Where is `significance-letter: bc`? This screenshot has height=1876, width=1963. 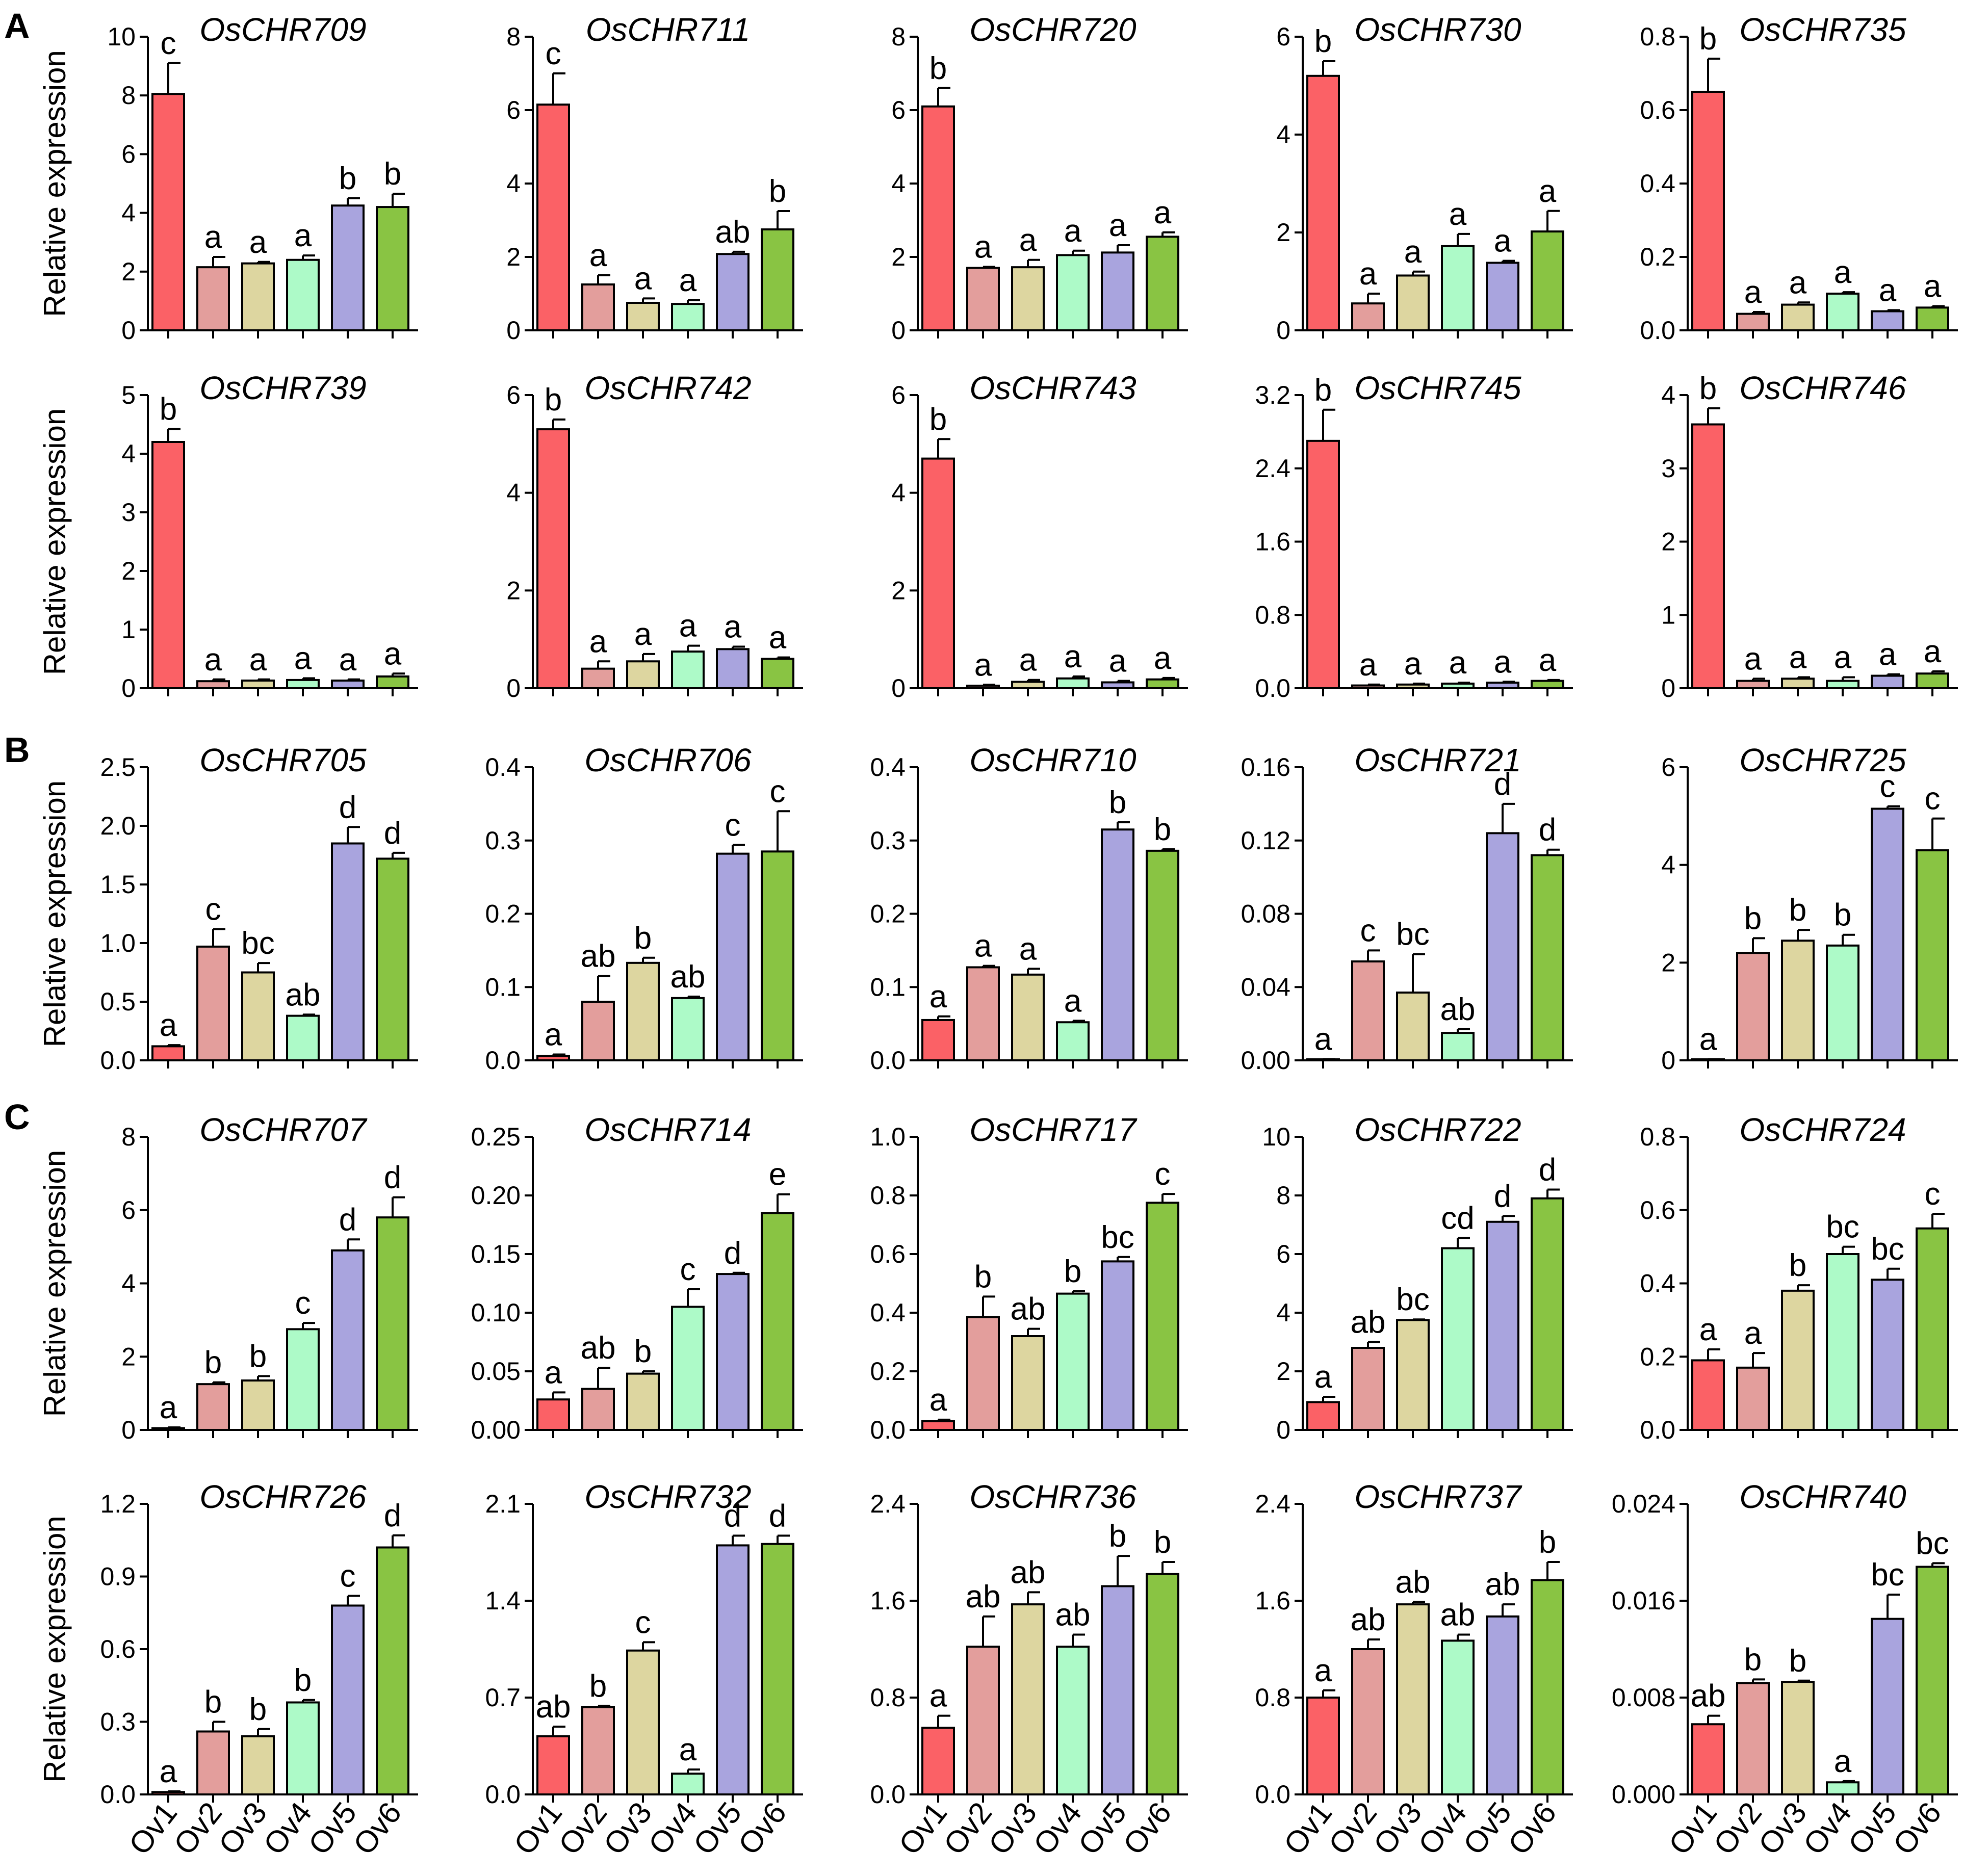 significance-letter: bc is located at coordinates (1118, 1237).